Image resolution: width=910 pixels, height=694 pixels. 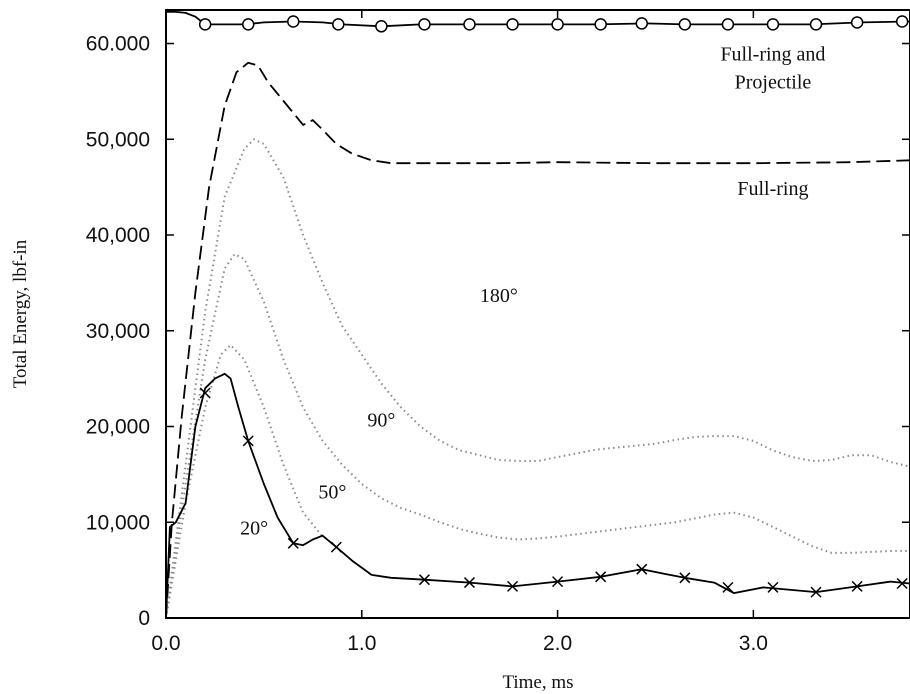 What do you see at coordinates (118, 522) in the screenshot?
I see `y-tick-label: 10,000` at bounding box center [118, 522].